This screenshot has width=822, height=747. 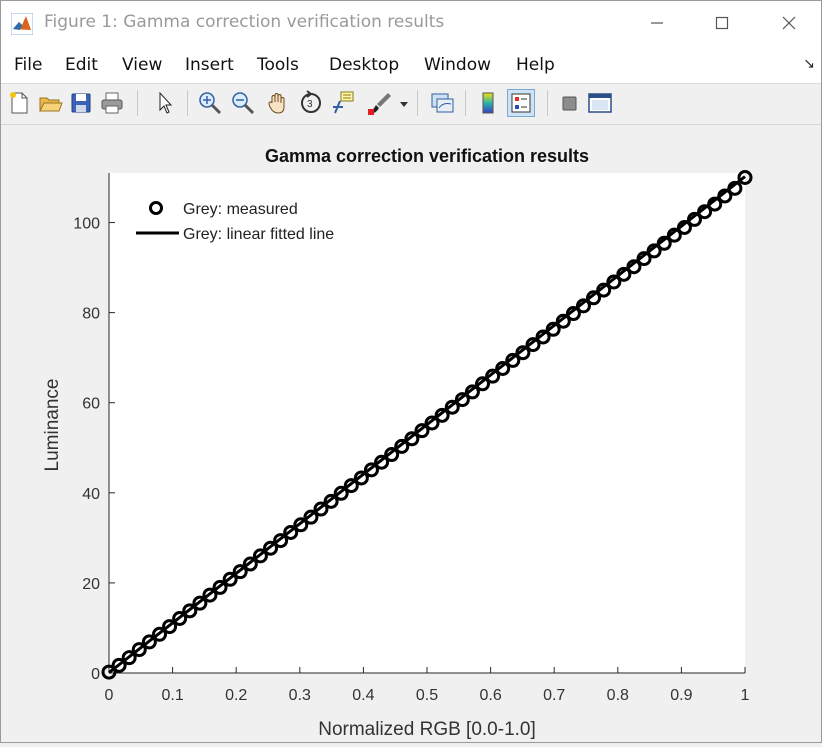 What do you see at coordinates (427, 695) in the screenshot?
I see `x-tick-label: 0.5` at bounding box center [427, 695].